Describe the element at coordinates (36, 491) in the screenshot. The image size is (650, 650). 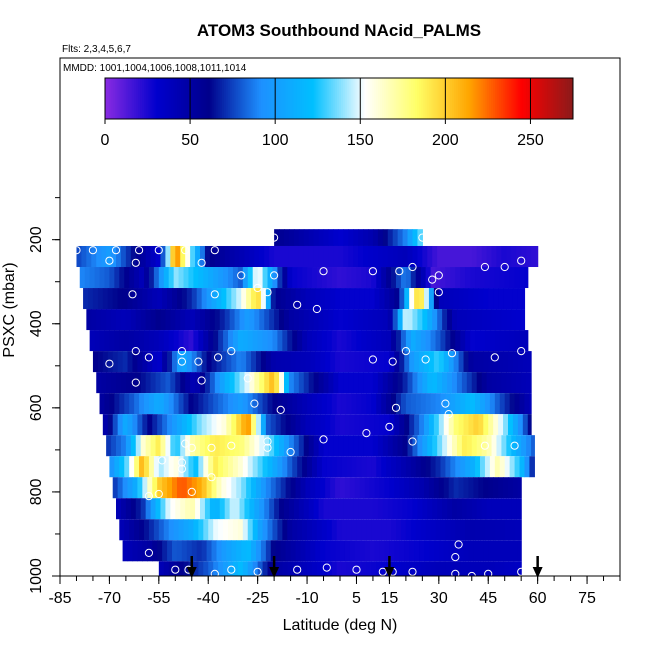
I see `y-tick-label: 800` at that location.